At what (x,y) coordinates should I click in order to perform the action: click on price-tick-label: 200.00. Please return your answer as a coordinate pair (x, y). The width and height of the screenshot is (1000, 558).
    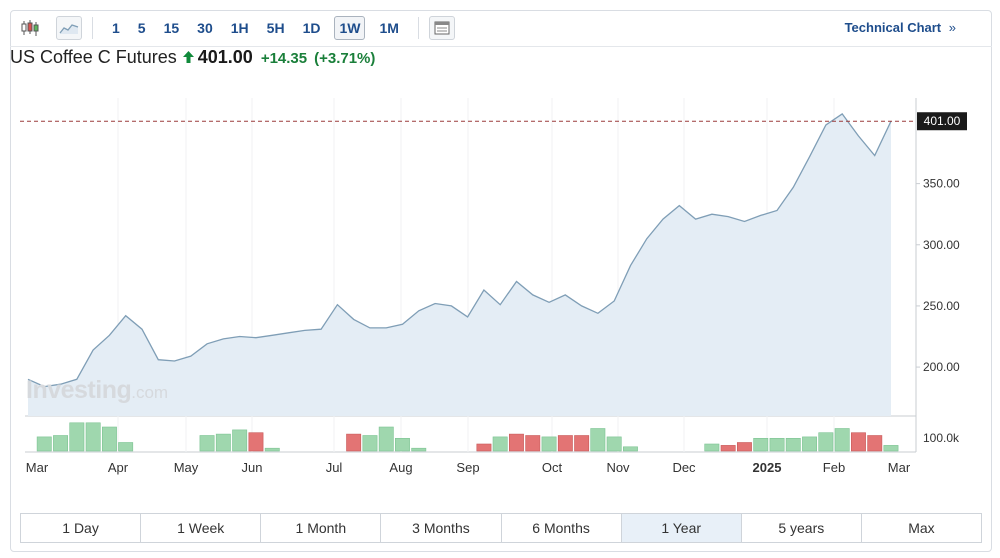
    Looking at the image, I should click on (941, 367).